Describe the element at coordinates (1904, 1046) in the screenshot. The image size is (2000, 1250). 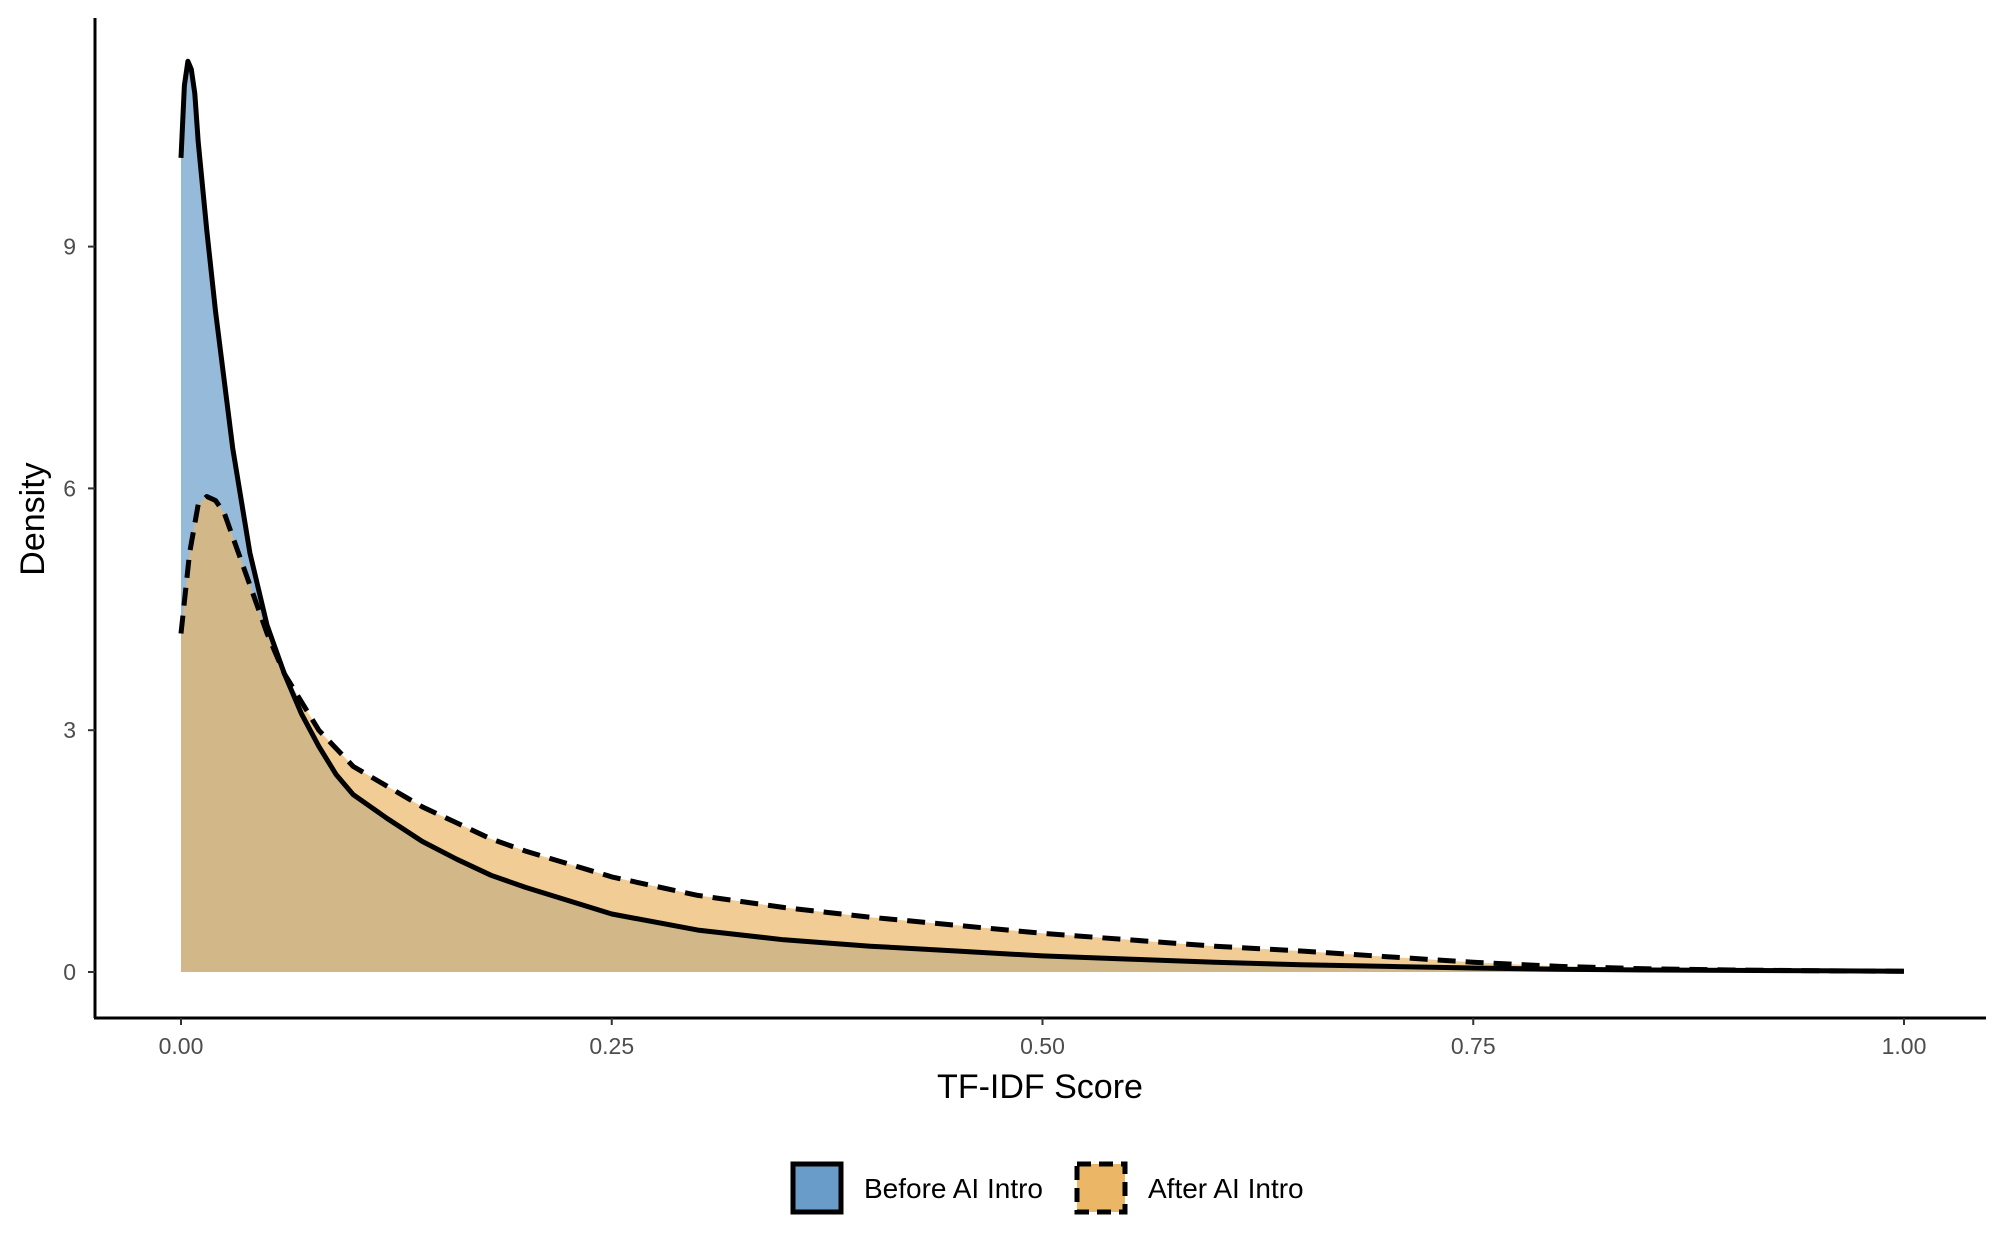
I see `x-tick-label: 1.00` at that location.